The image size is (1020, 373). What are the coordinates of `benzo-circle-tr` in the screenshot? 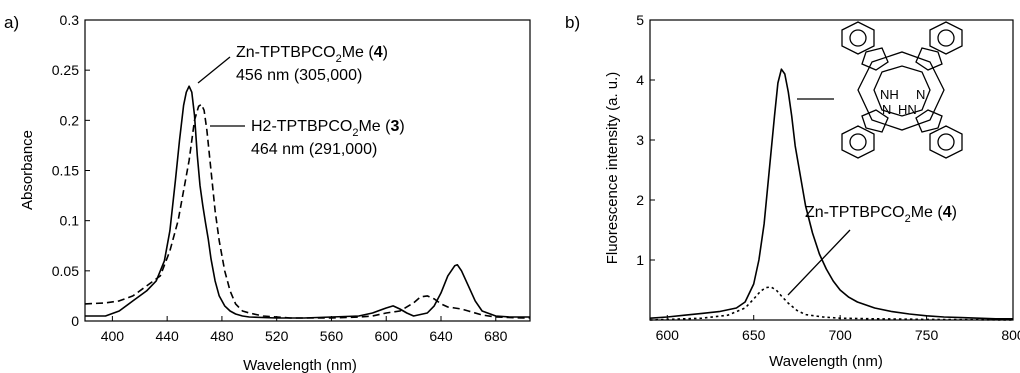 It's located at (946, 38).